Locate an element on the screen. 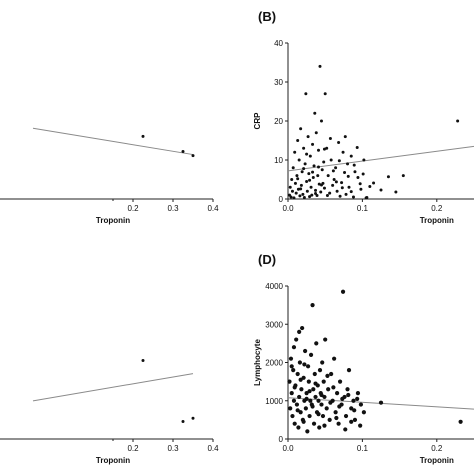 This screenshot has width=474, height=474. y-tick-label: 4000 is located at coordinates (274, 286).